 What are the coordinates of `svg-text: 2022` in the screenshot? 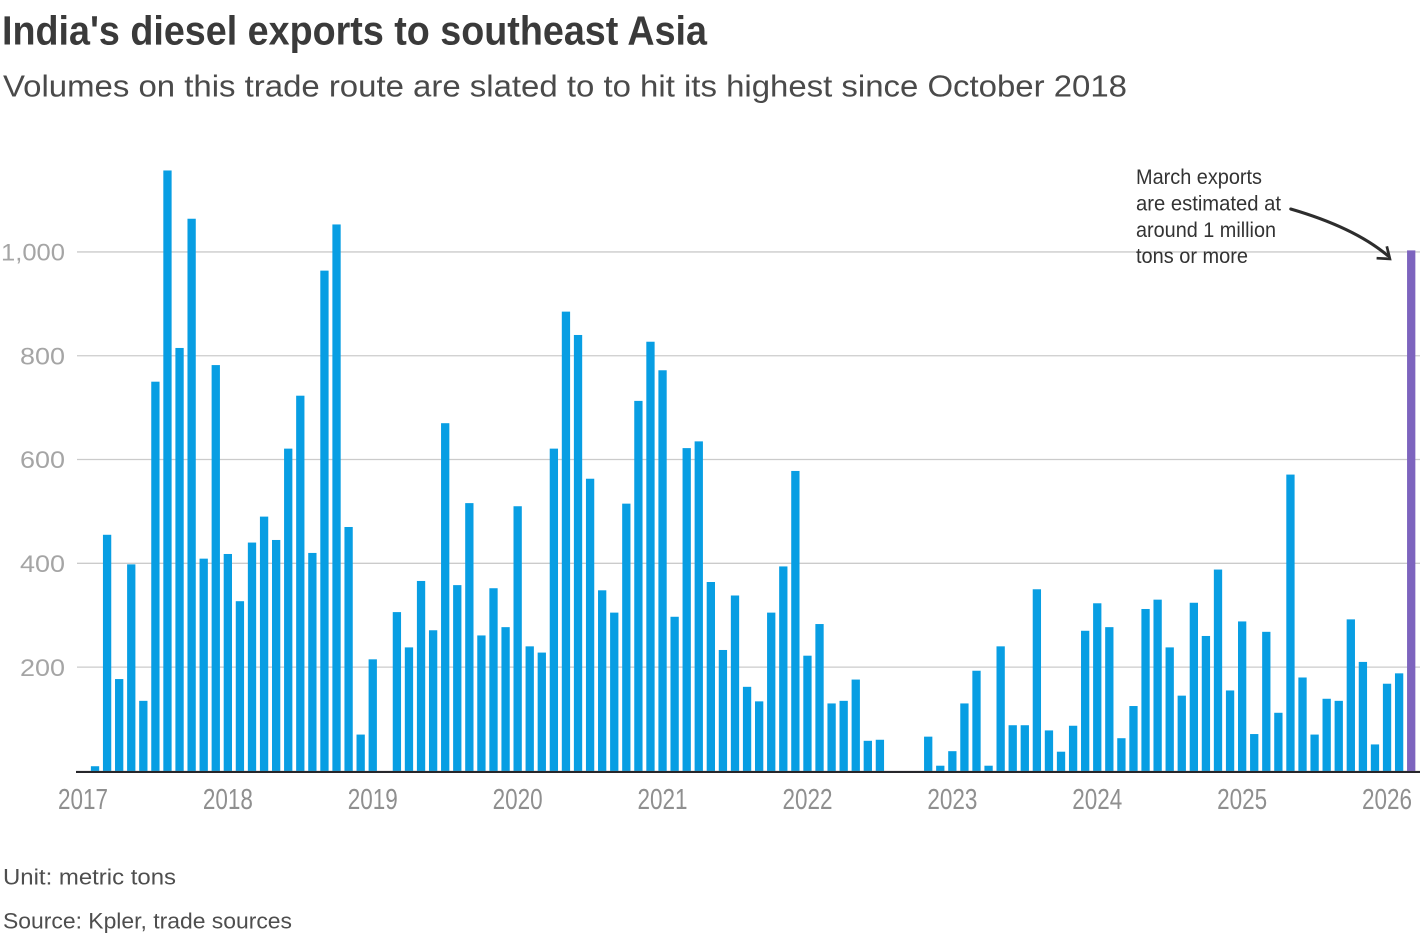 It's located at (807, 800).